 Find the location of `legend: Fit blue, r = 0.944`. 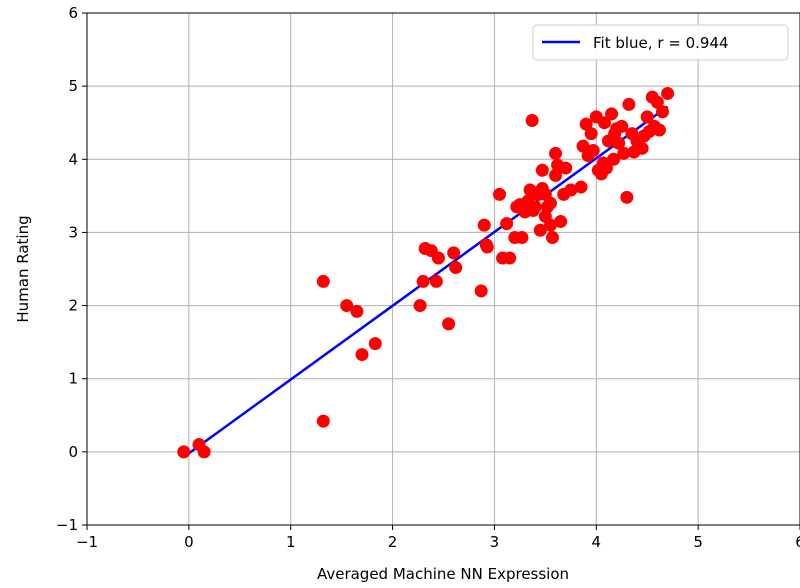

legend: Fit blue, r = 0.944 is located at coordinates (660, 42).